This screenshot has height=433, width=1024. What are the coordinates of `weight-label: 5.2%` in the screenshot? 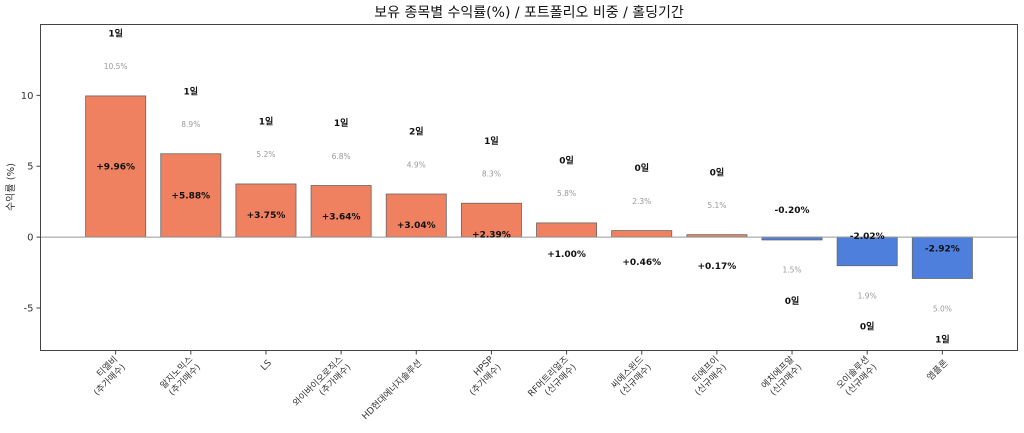 It's located at (265, 154).